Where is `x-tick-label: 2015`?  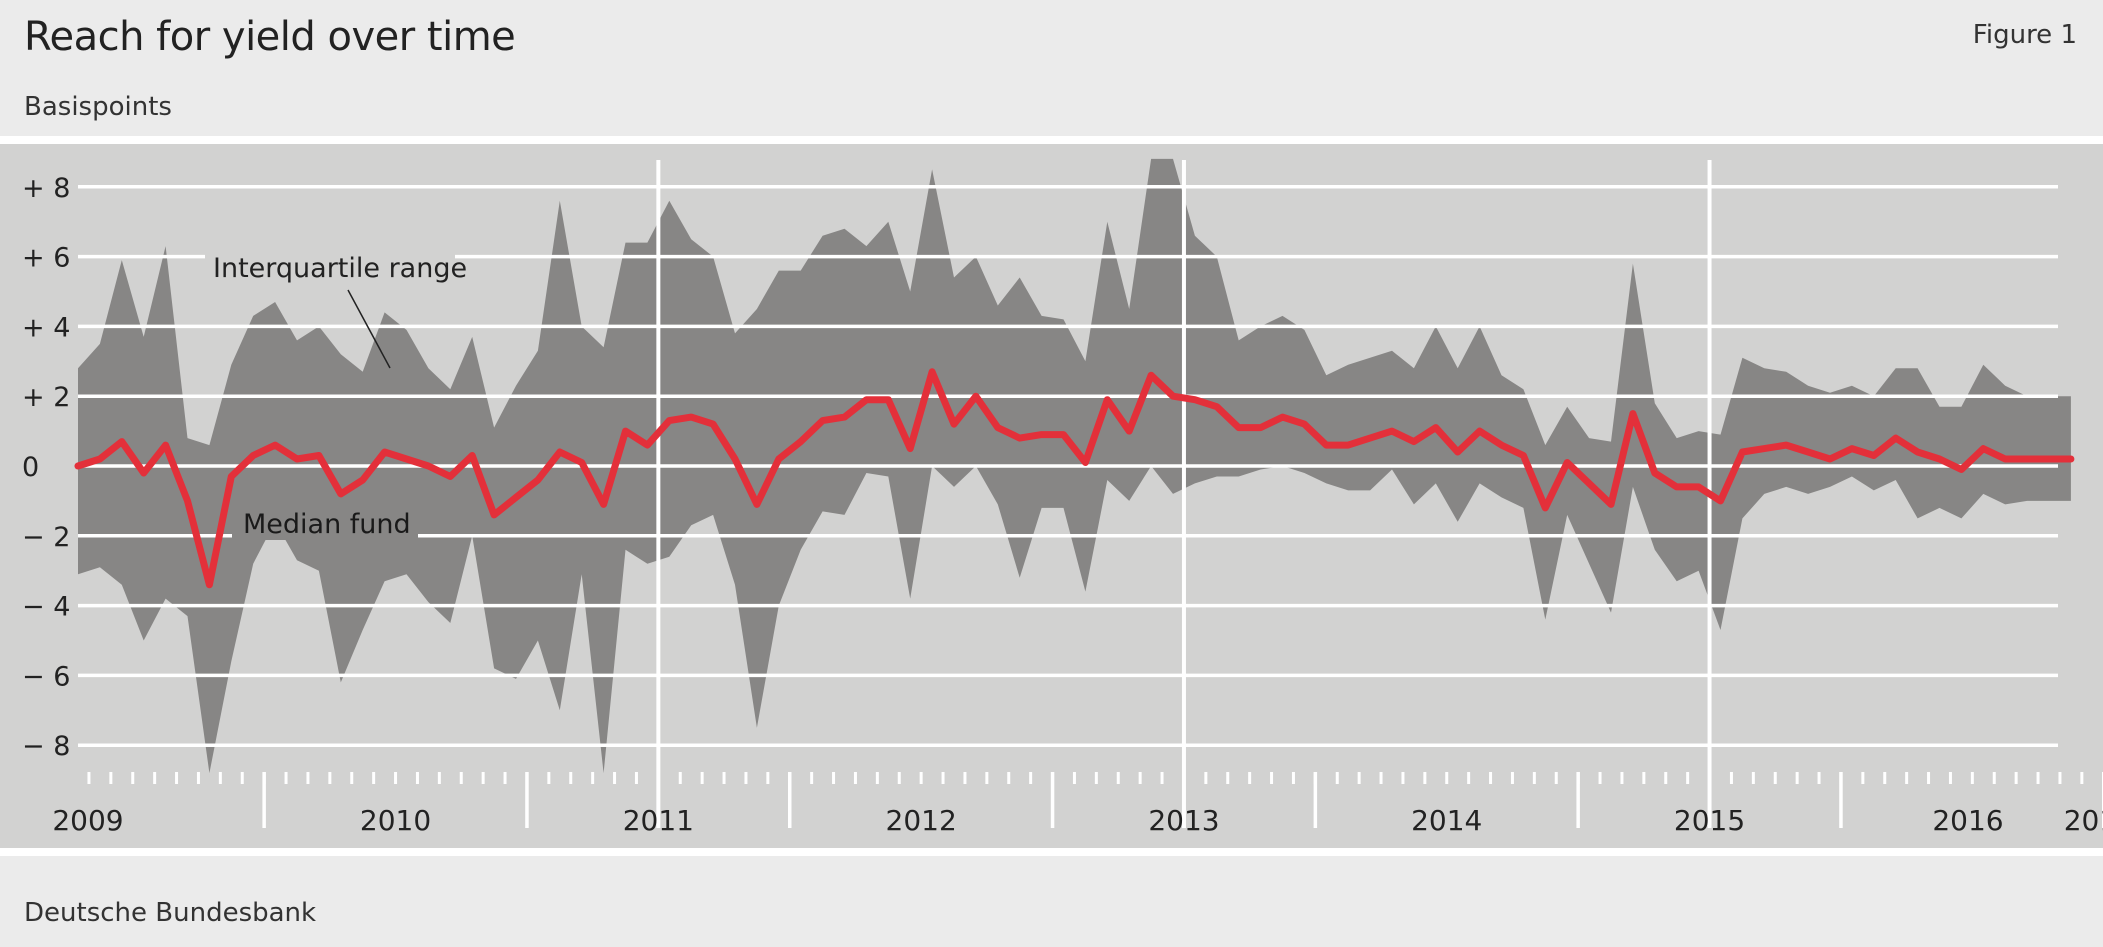
x-tick-label: 2015 is located at coordinates (1709, 820).